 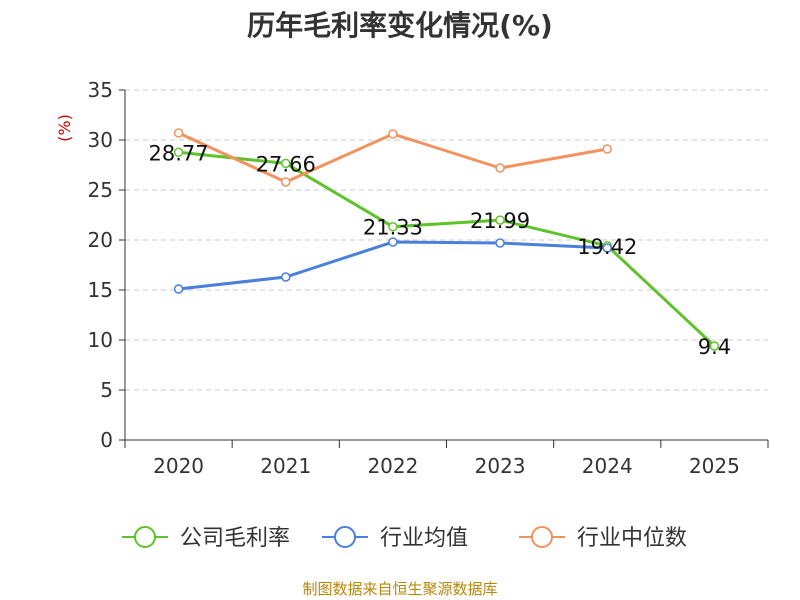 I want to click on data-label: 21.99, so click(x=500, y=221).